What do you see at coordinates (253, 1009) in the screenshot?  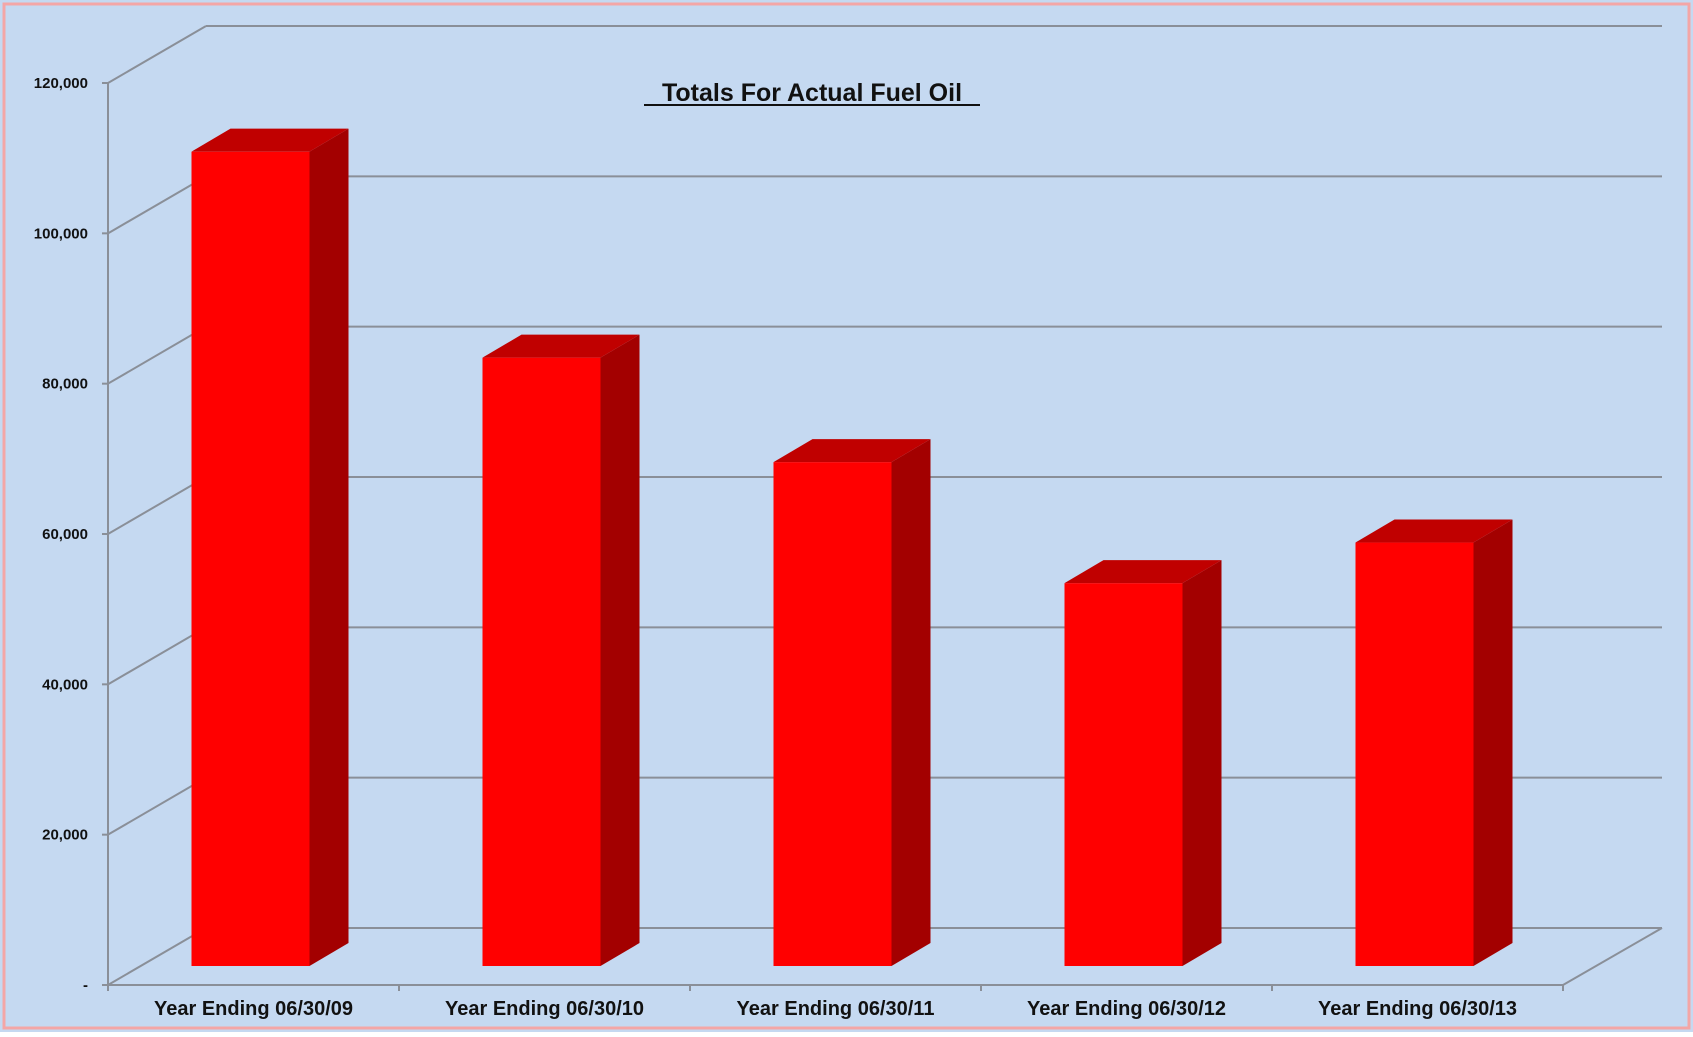 I see `x-tick-label: Year Ending 06/30/09` at bounding box center [253, 1009].